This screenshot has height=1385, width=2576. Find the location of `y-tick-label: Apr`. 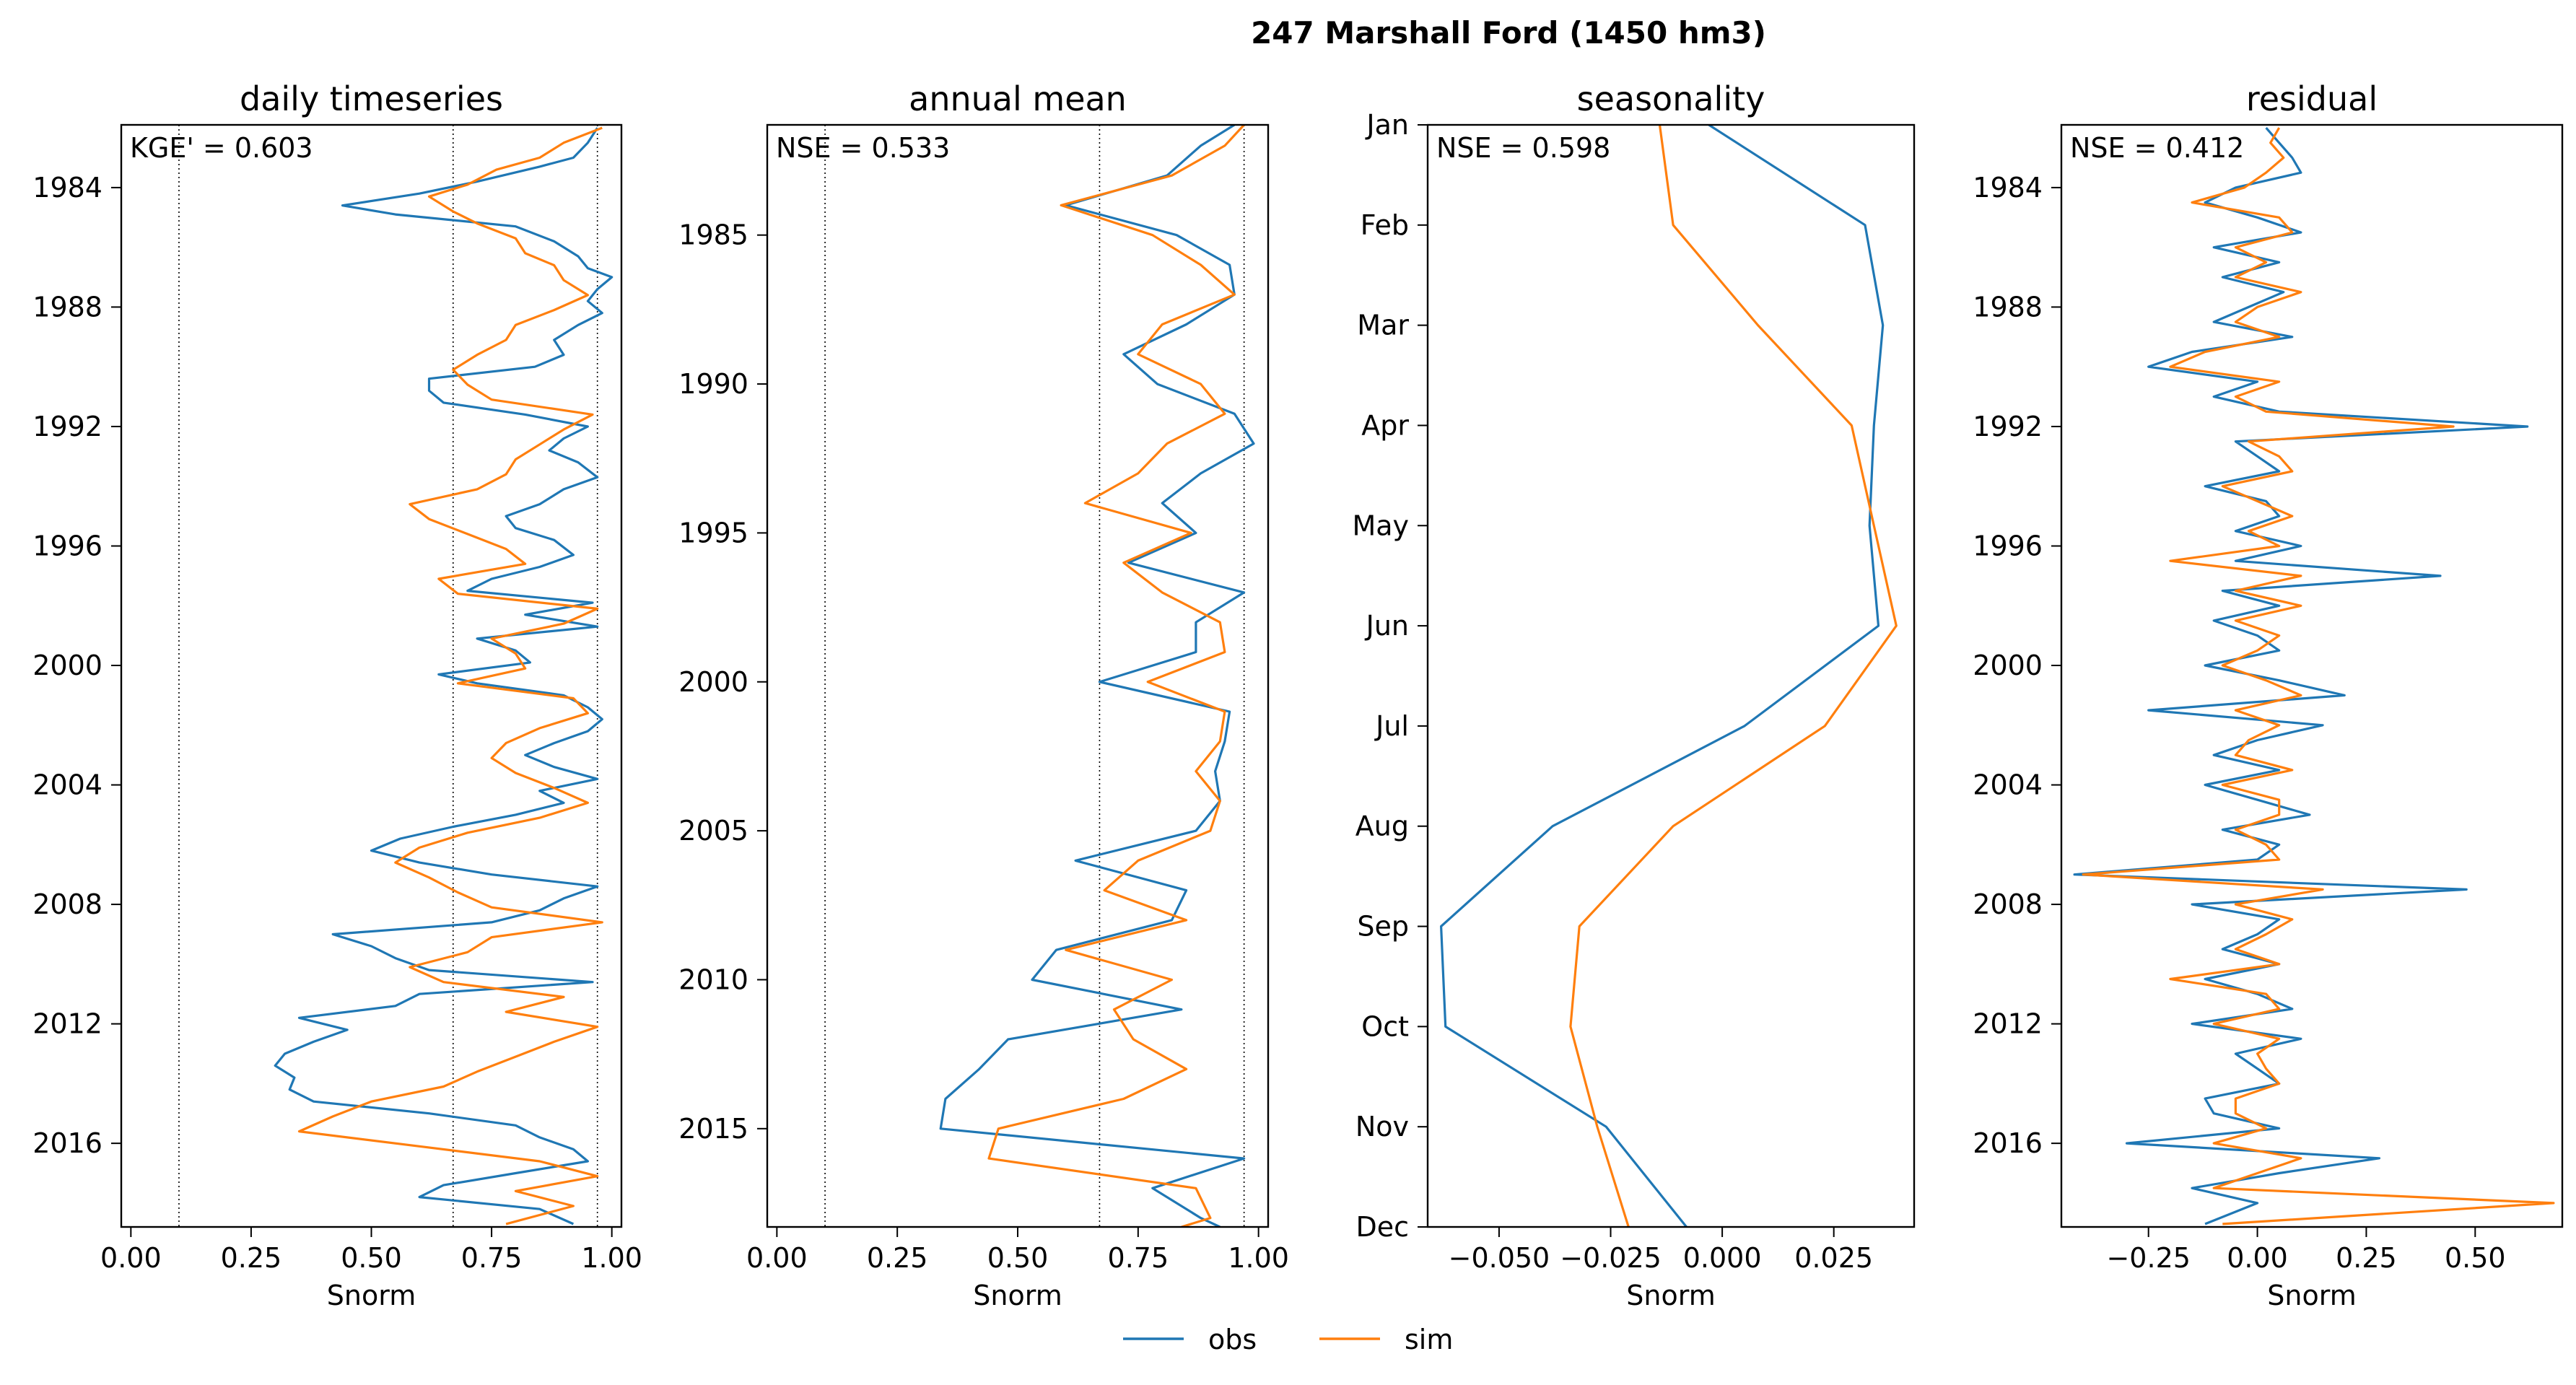

y-tick-label: Apr is located at coordinates (1385, 425).